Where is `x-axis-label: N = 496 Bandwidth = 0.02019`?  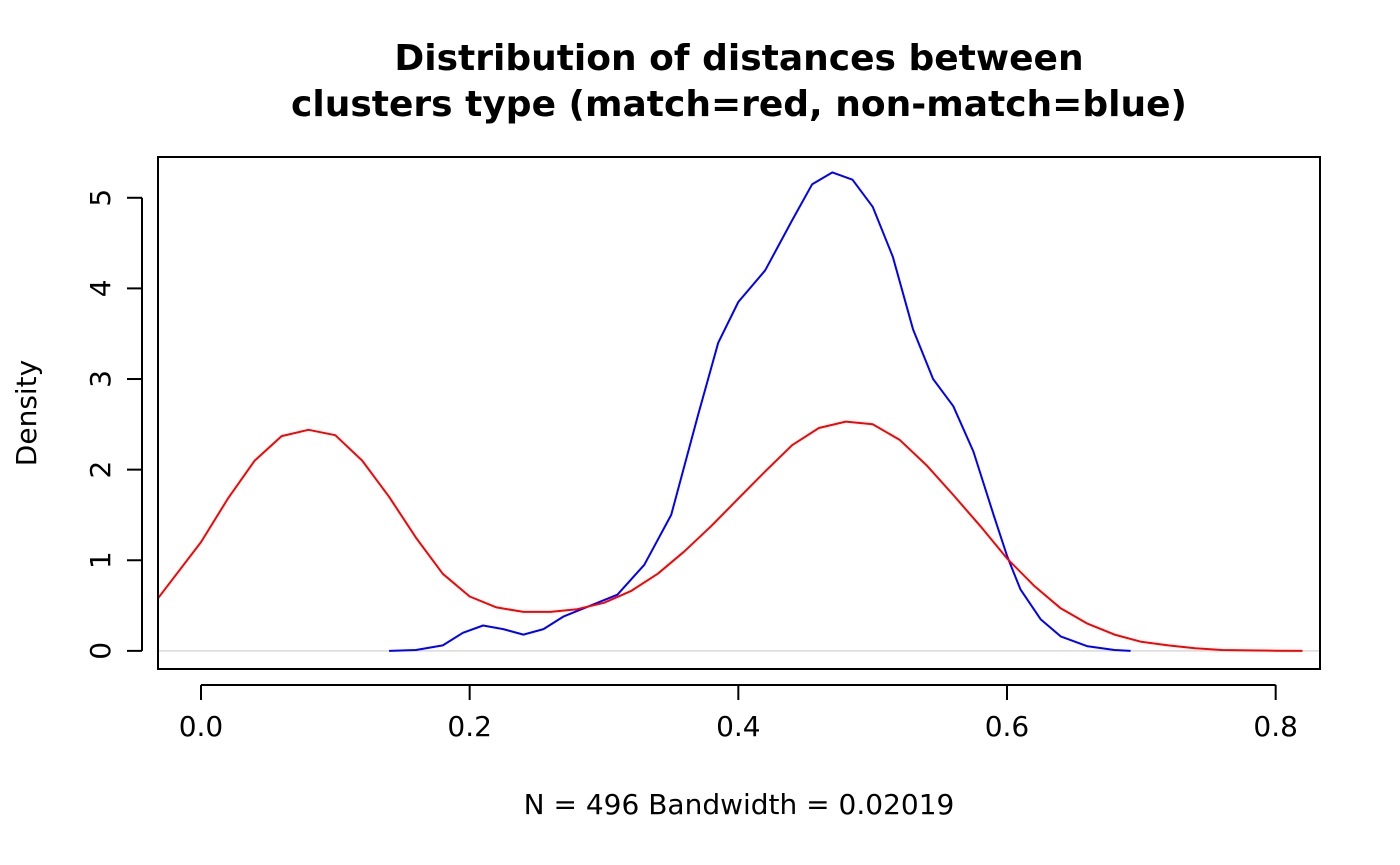
x-axis-label: N = 496 Bandwidth = 0.02019 is located at coordinates (739, 804).